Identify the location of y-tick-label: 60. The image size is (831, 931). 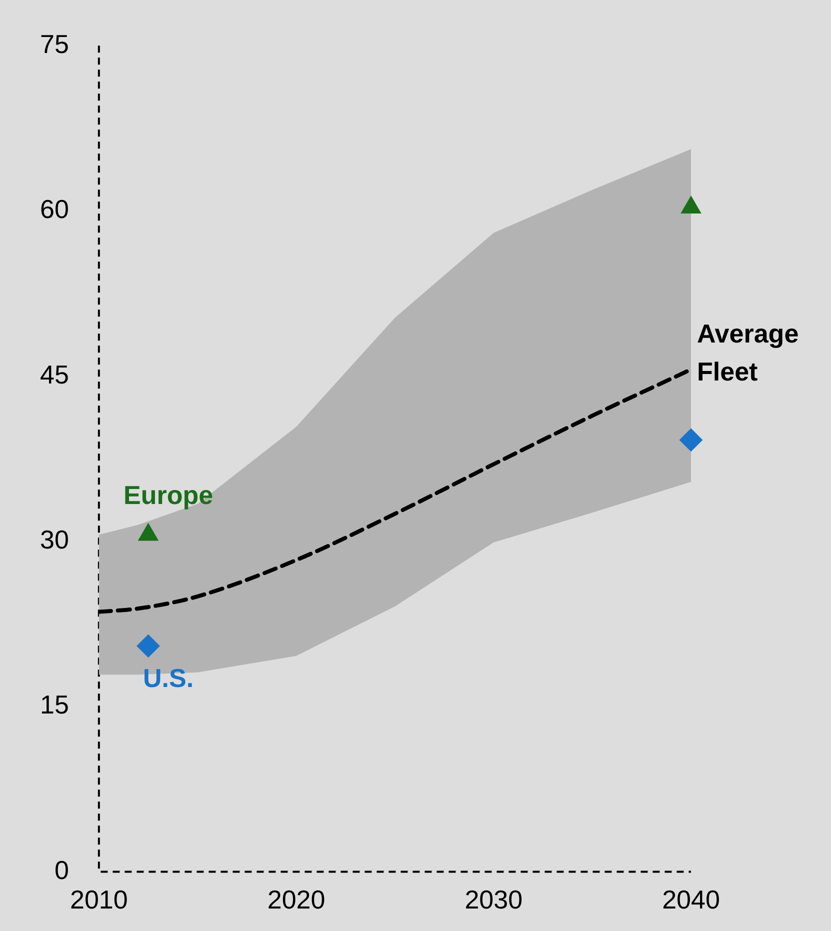
(54, 209).